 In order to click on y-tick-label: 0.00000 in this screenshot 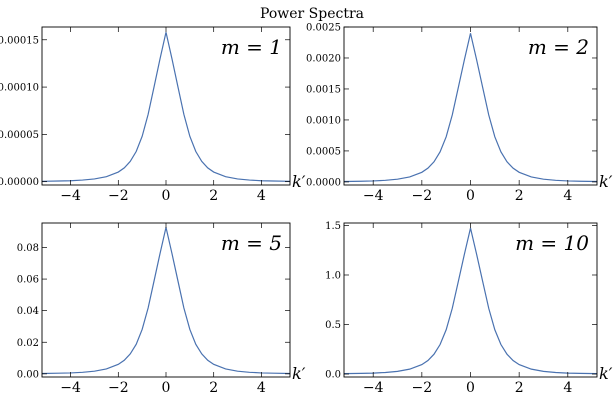, I will do `click(19, 182)`.